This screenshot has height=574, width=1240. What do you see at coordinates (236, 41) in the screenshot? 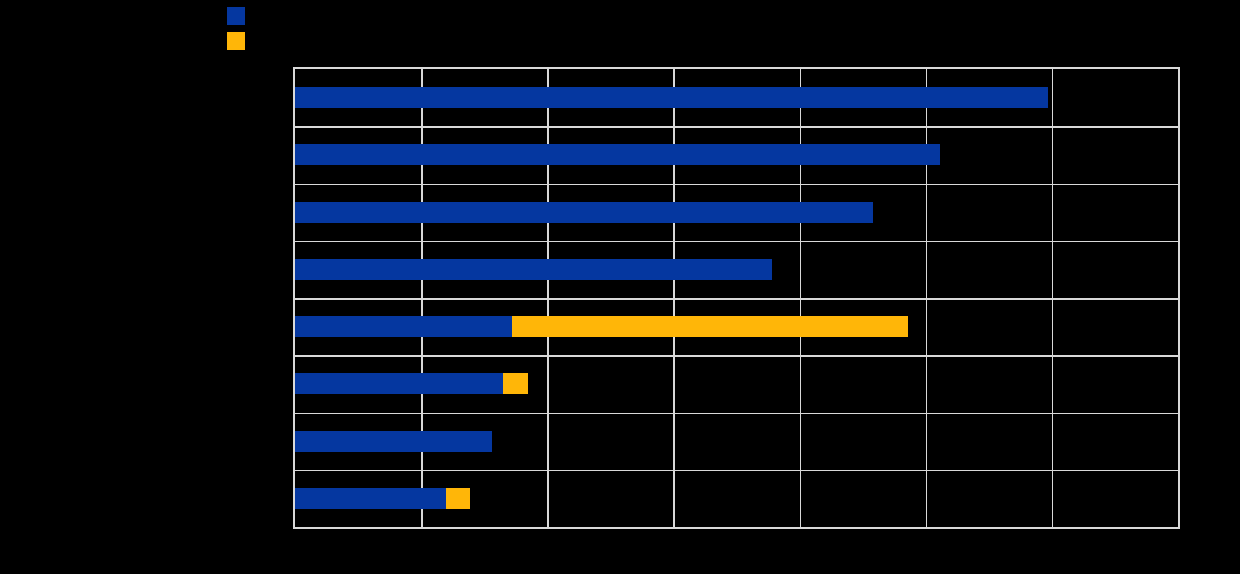
I see `legend-swatch-orange-icon` at bounding box center [236, 41].